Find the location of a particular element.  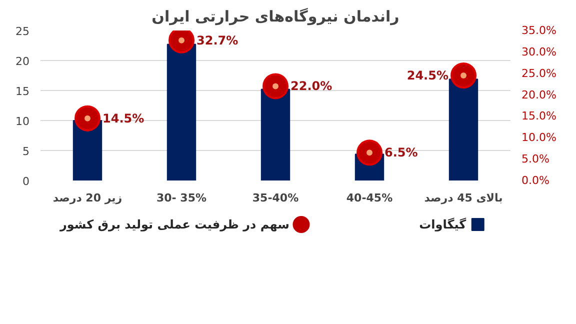

x-tick-label: زیر 20 درصد is located at coordinates (87, 198).